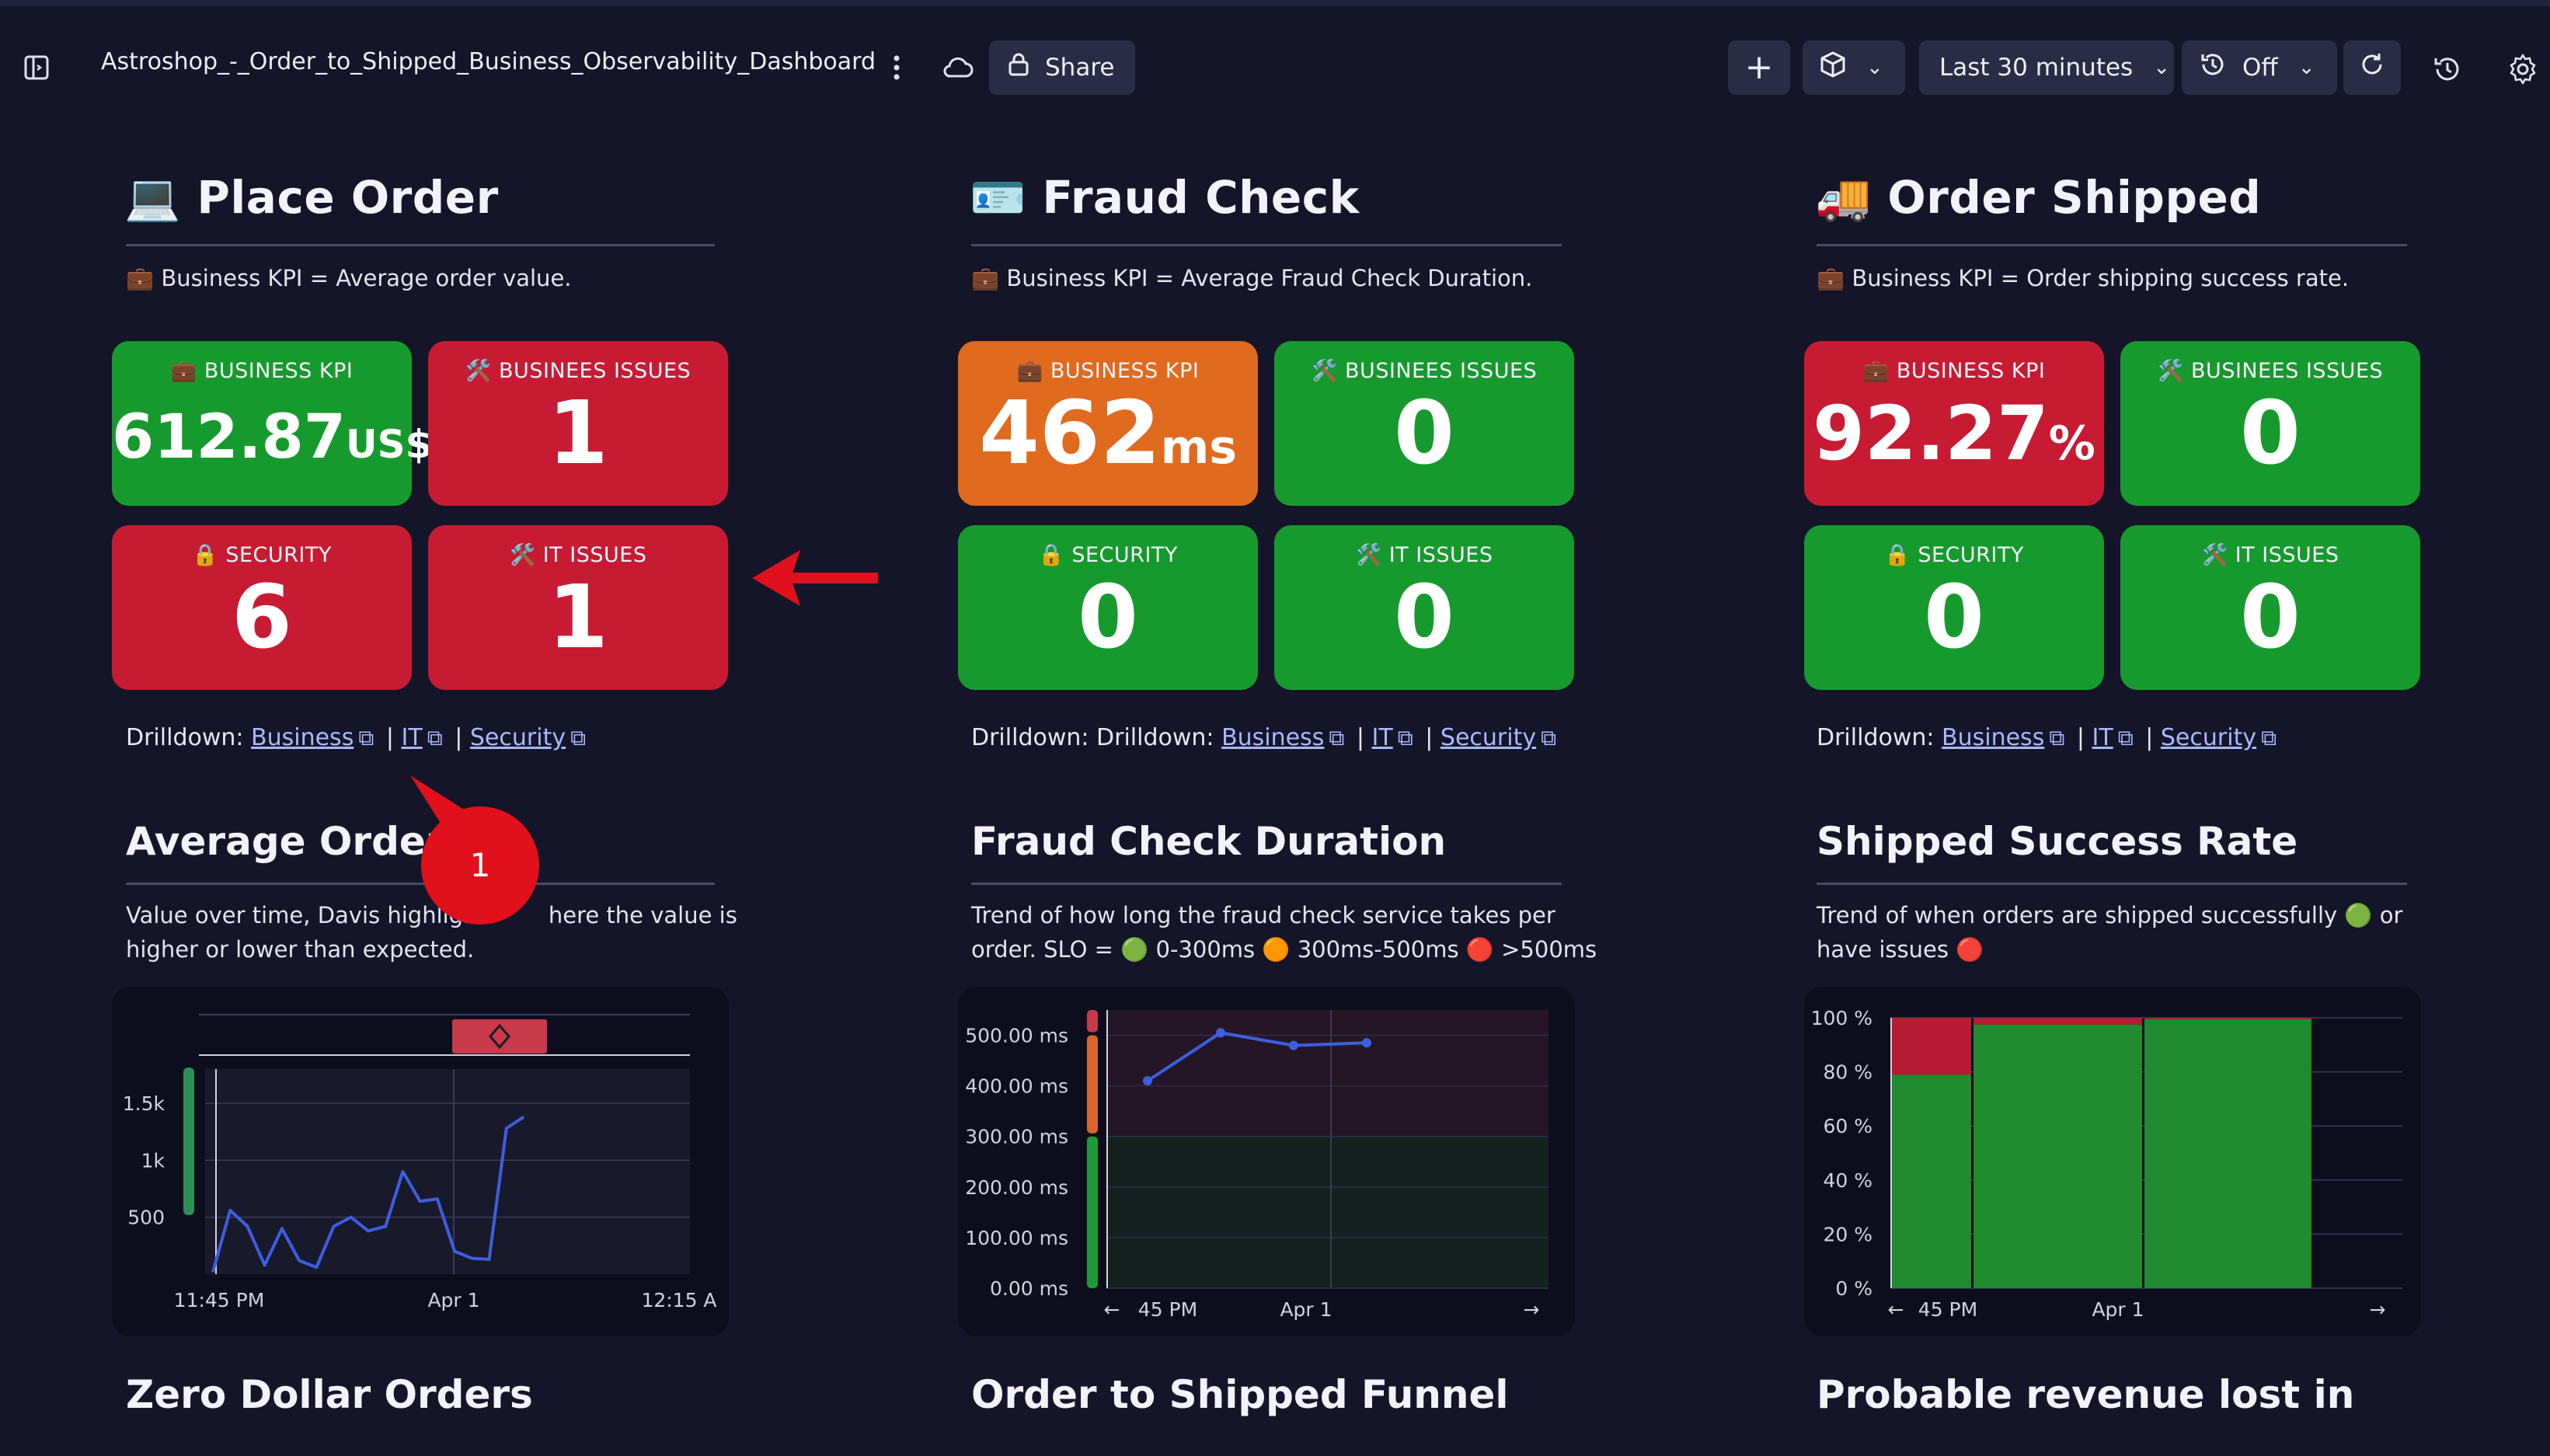 This screenshot has height=1456, width=2550. I want to click on timeframe-select: Last 30 minutes ⌄, so click(2046, 68).